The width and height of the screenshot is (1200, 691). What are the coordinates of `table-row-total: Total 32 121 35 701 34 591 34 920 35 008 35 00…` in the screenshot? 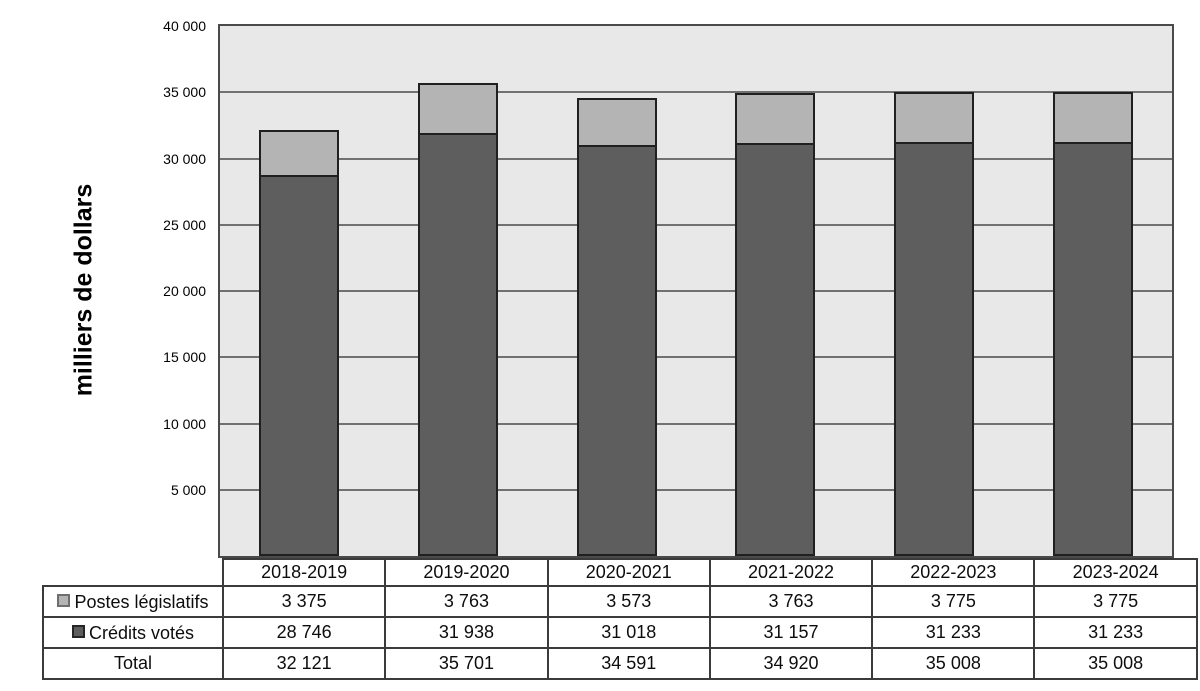 It's located at (620, 663).